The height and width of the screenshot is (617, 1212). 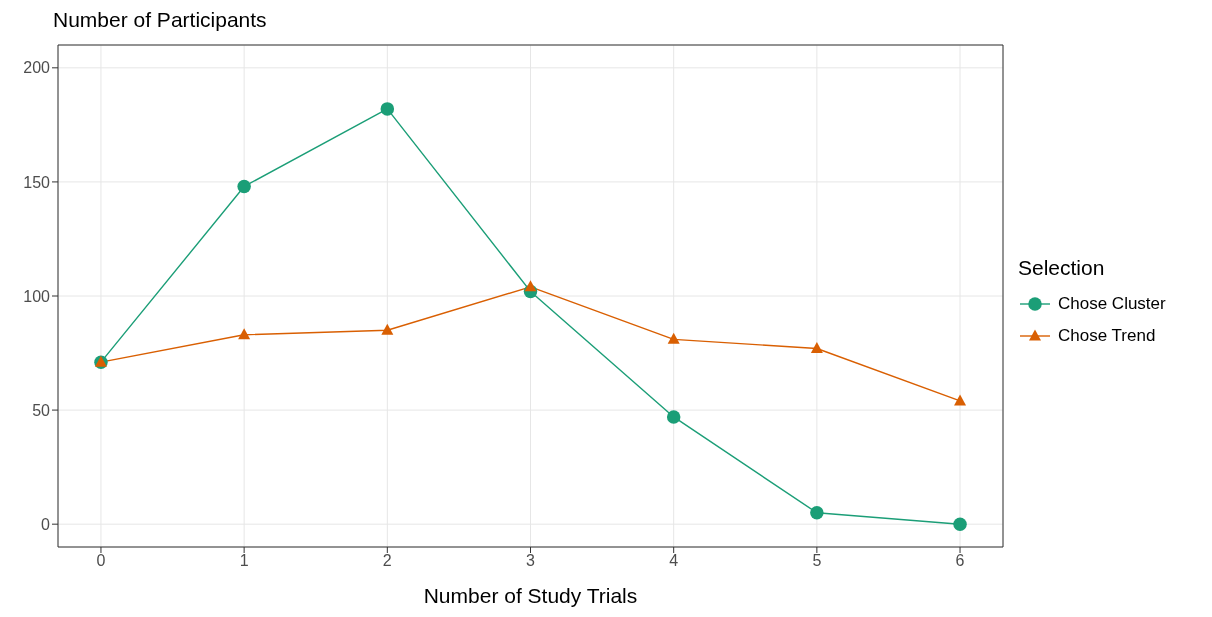 I want to click on legend-label: Chose Cluster, so click(x=1111, y=304).